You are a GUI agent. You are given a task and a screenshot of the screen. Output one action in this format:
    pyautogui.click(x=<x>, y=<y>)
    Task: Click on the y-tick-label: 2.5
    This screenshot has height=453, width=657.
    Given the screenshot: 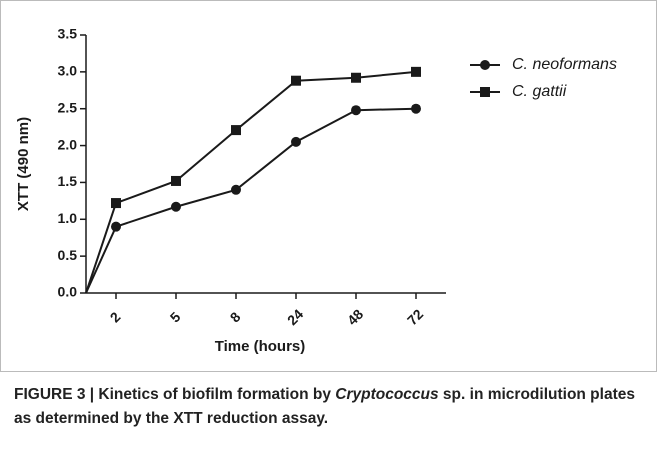 What is the action you would take?
    pyautogui.click(x=68, y=107)
    